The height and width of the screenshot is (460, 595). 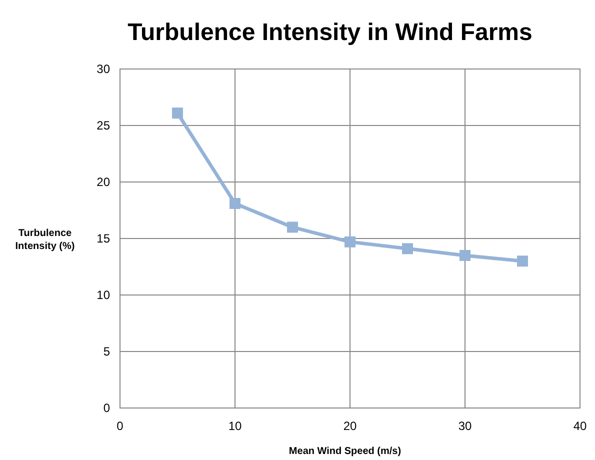 What do you see at coordinates (580, 426) in the screenshot?
I see `x-tick-label: 40` at bounding box center [580, 426].